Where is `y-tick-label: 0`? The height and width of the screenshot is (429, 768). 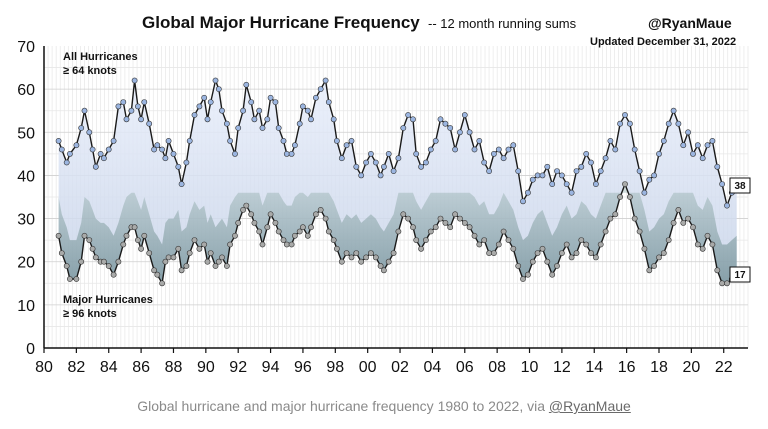 y-tick-label: 0 is located at coordinates (30, 349).